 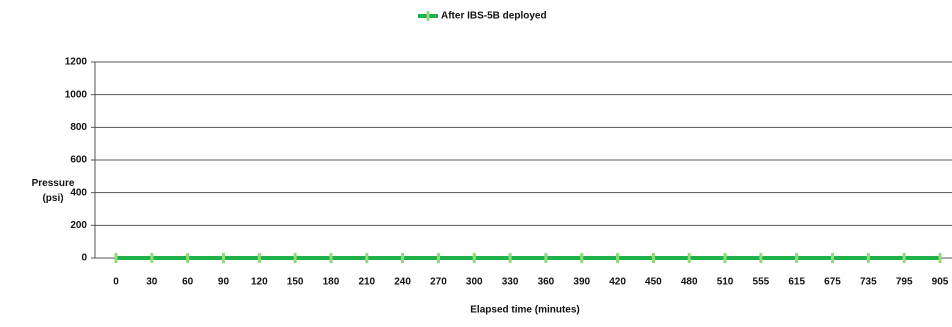 What do you see at coordinates (796, 282) in the screenshot?
I see `x-tick-label: 615` at bounding box center [796, 282].